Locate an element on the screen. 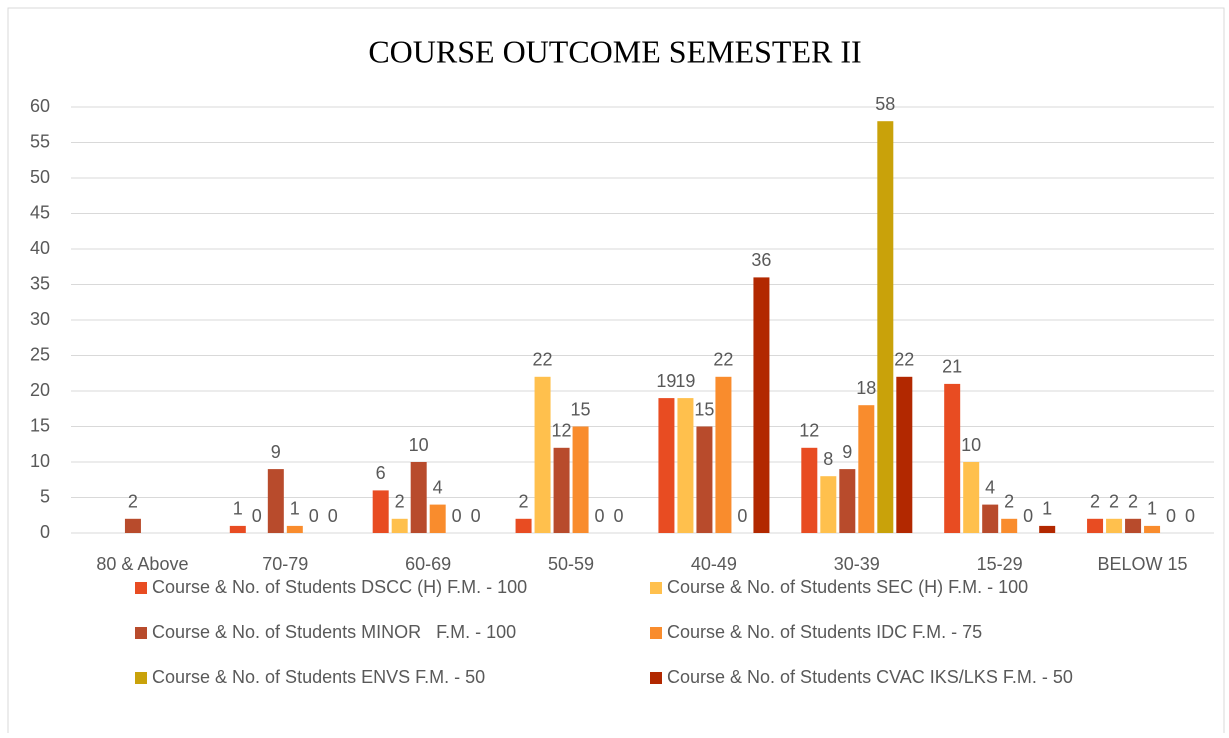  y-tick-label: 55 is located at coordinates (40, 141).